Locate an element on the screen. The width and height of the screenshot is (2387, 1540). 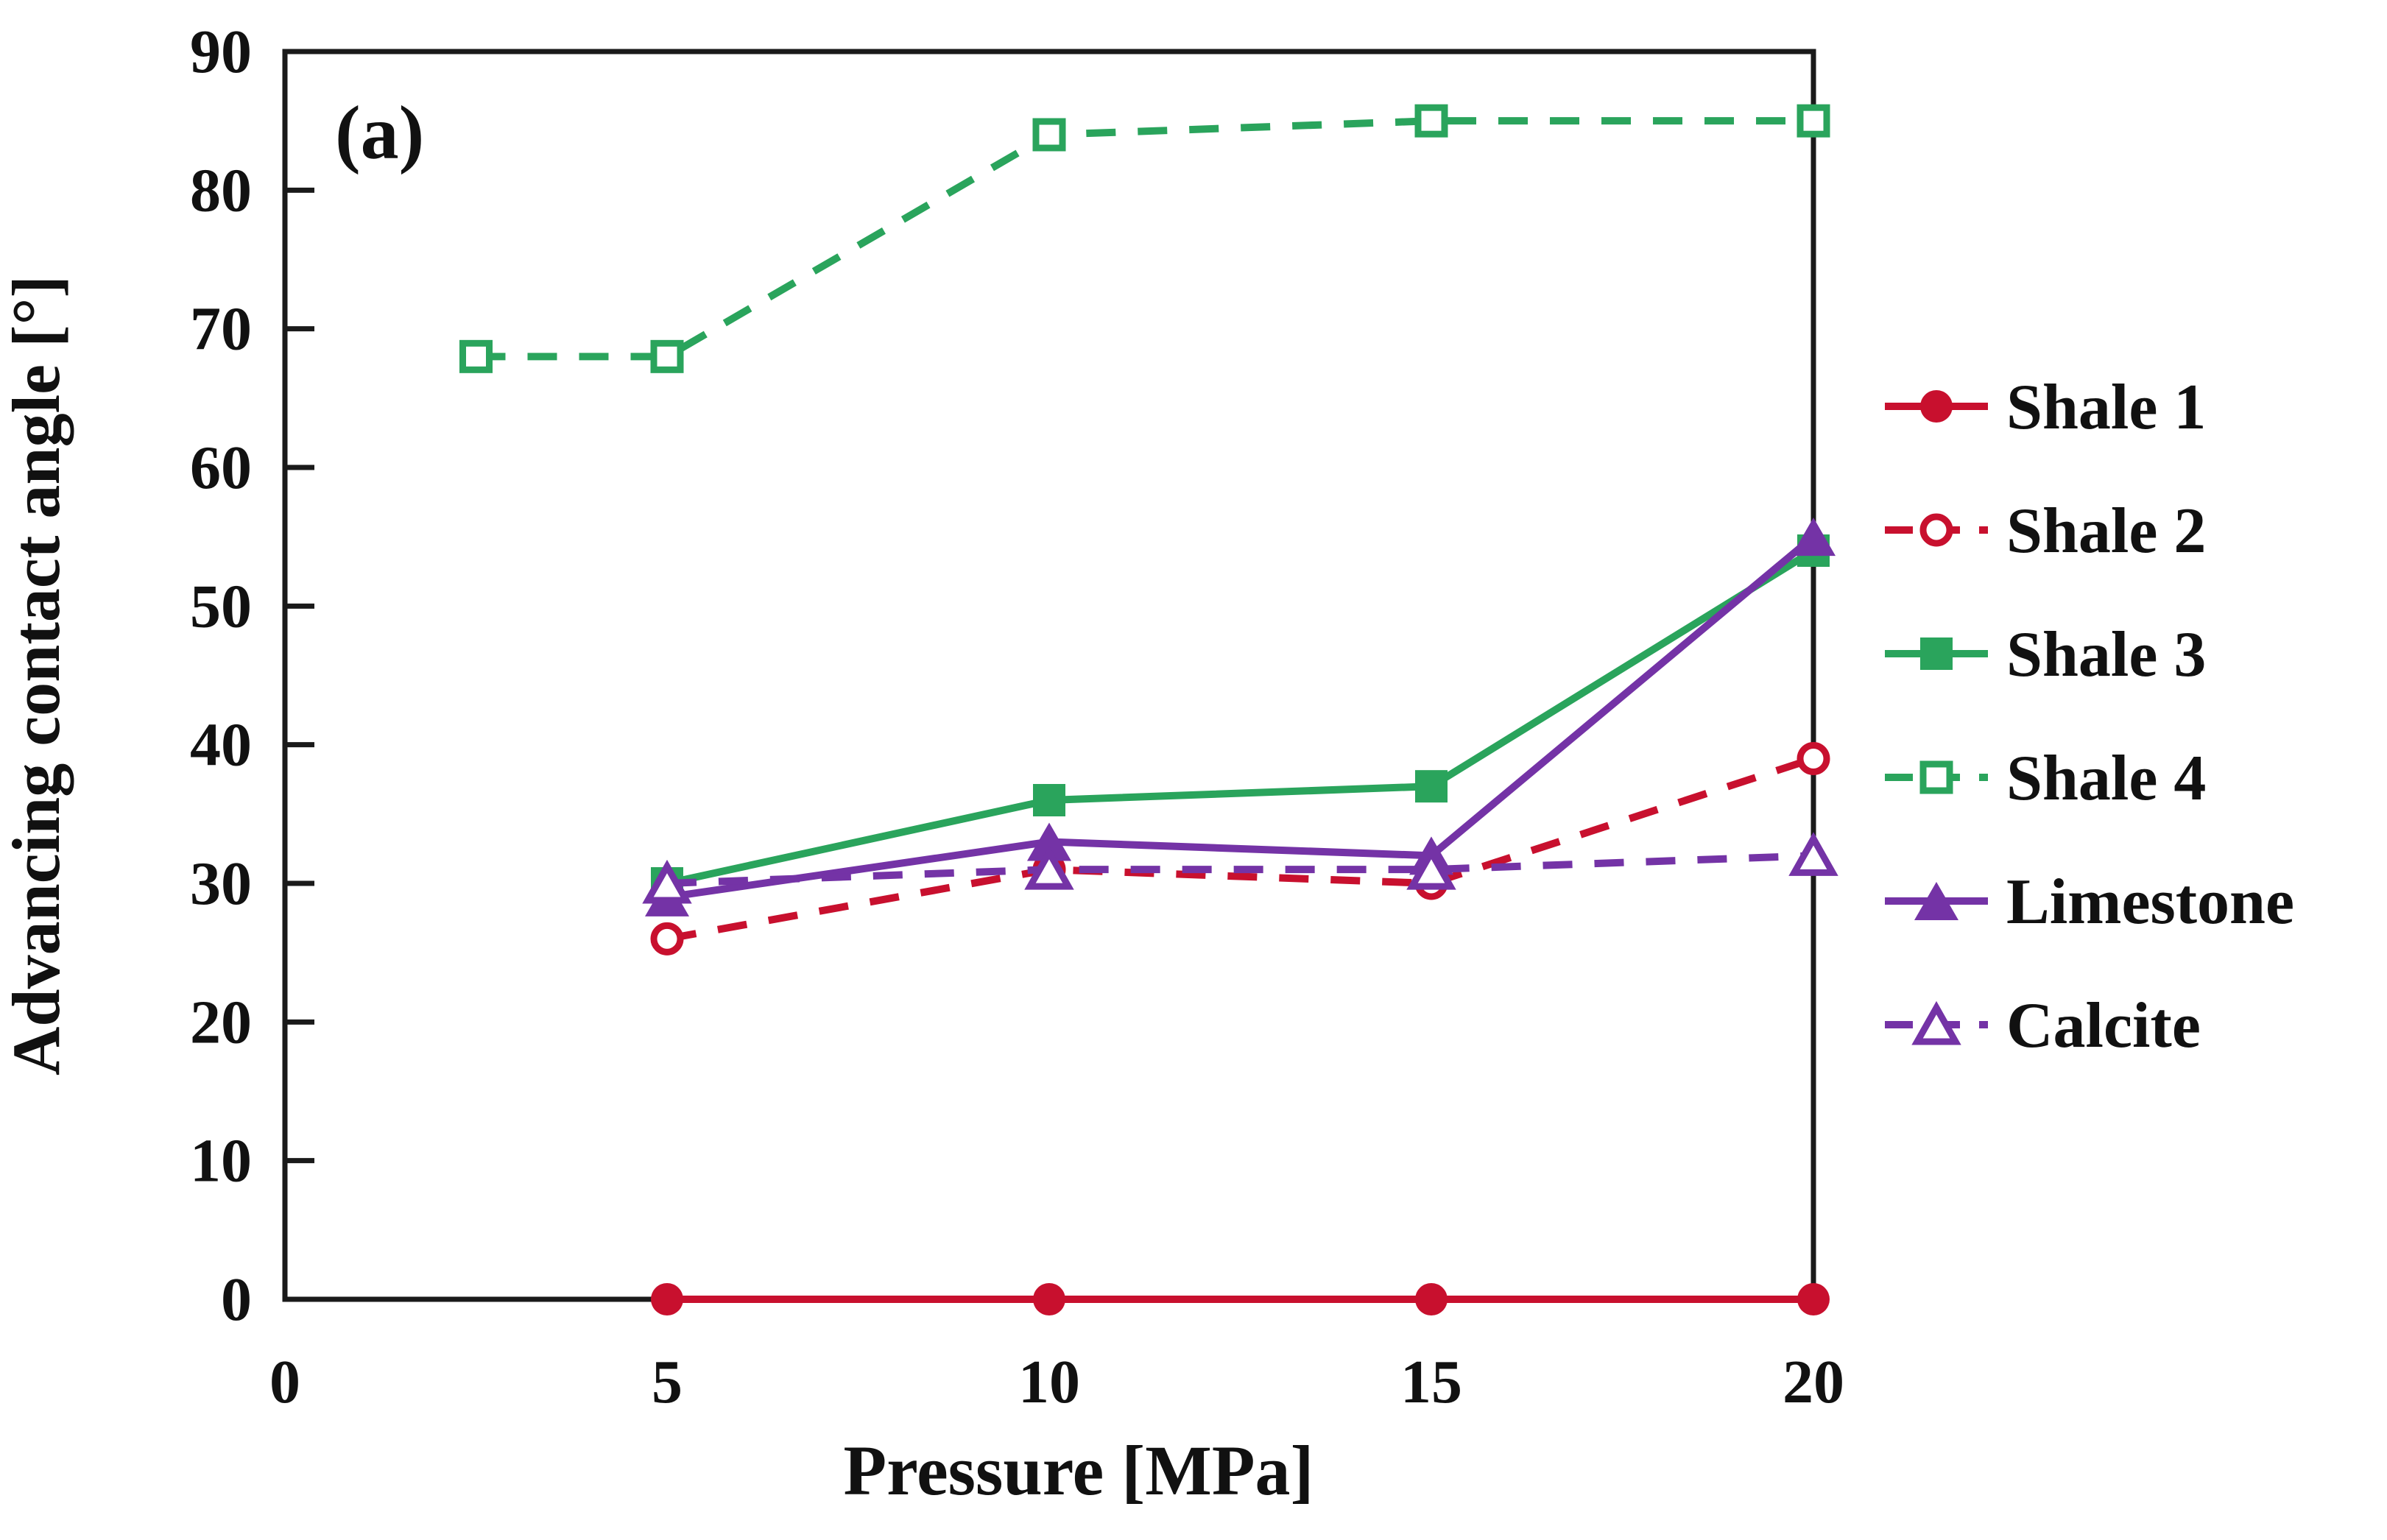
legend-label-shale-3: Shale 3 is located at coordinates (2106, 654).